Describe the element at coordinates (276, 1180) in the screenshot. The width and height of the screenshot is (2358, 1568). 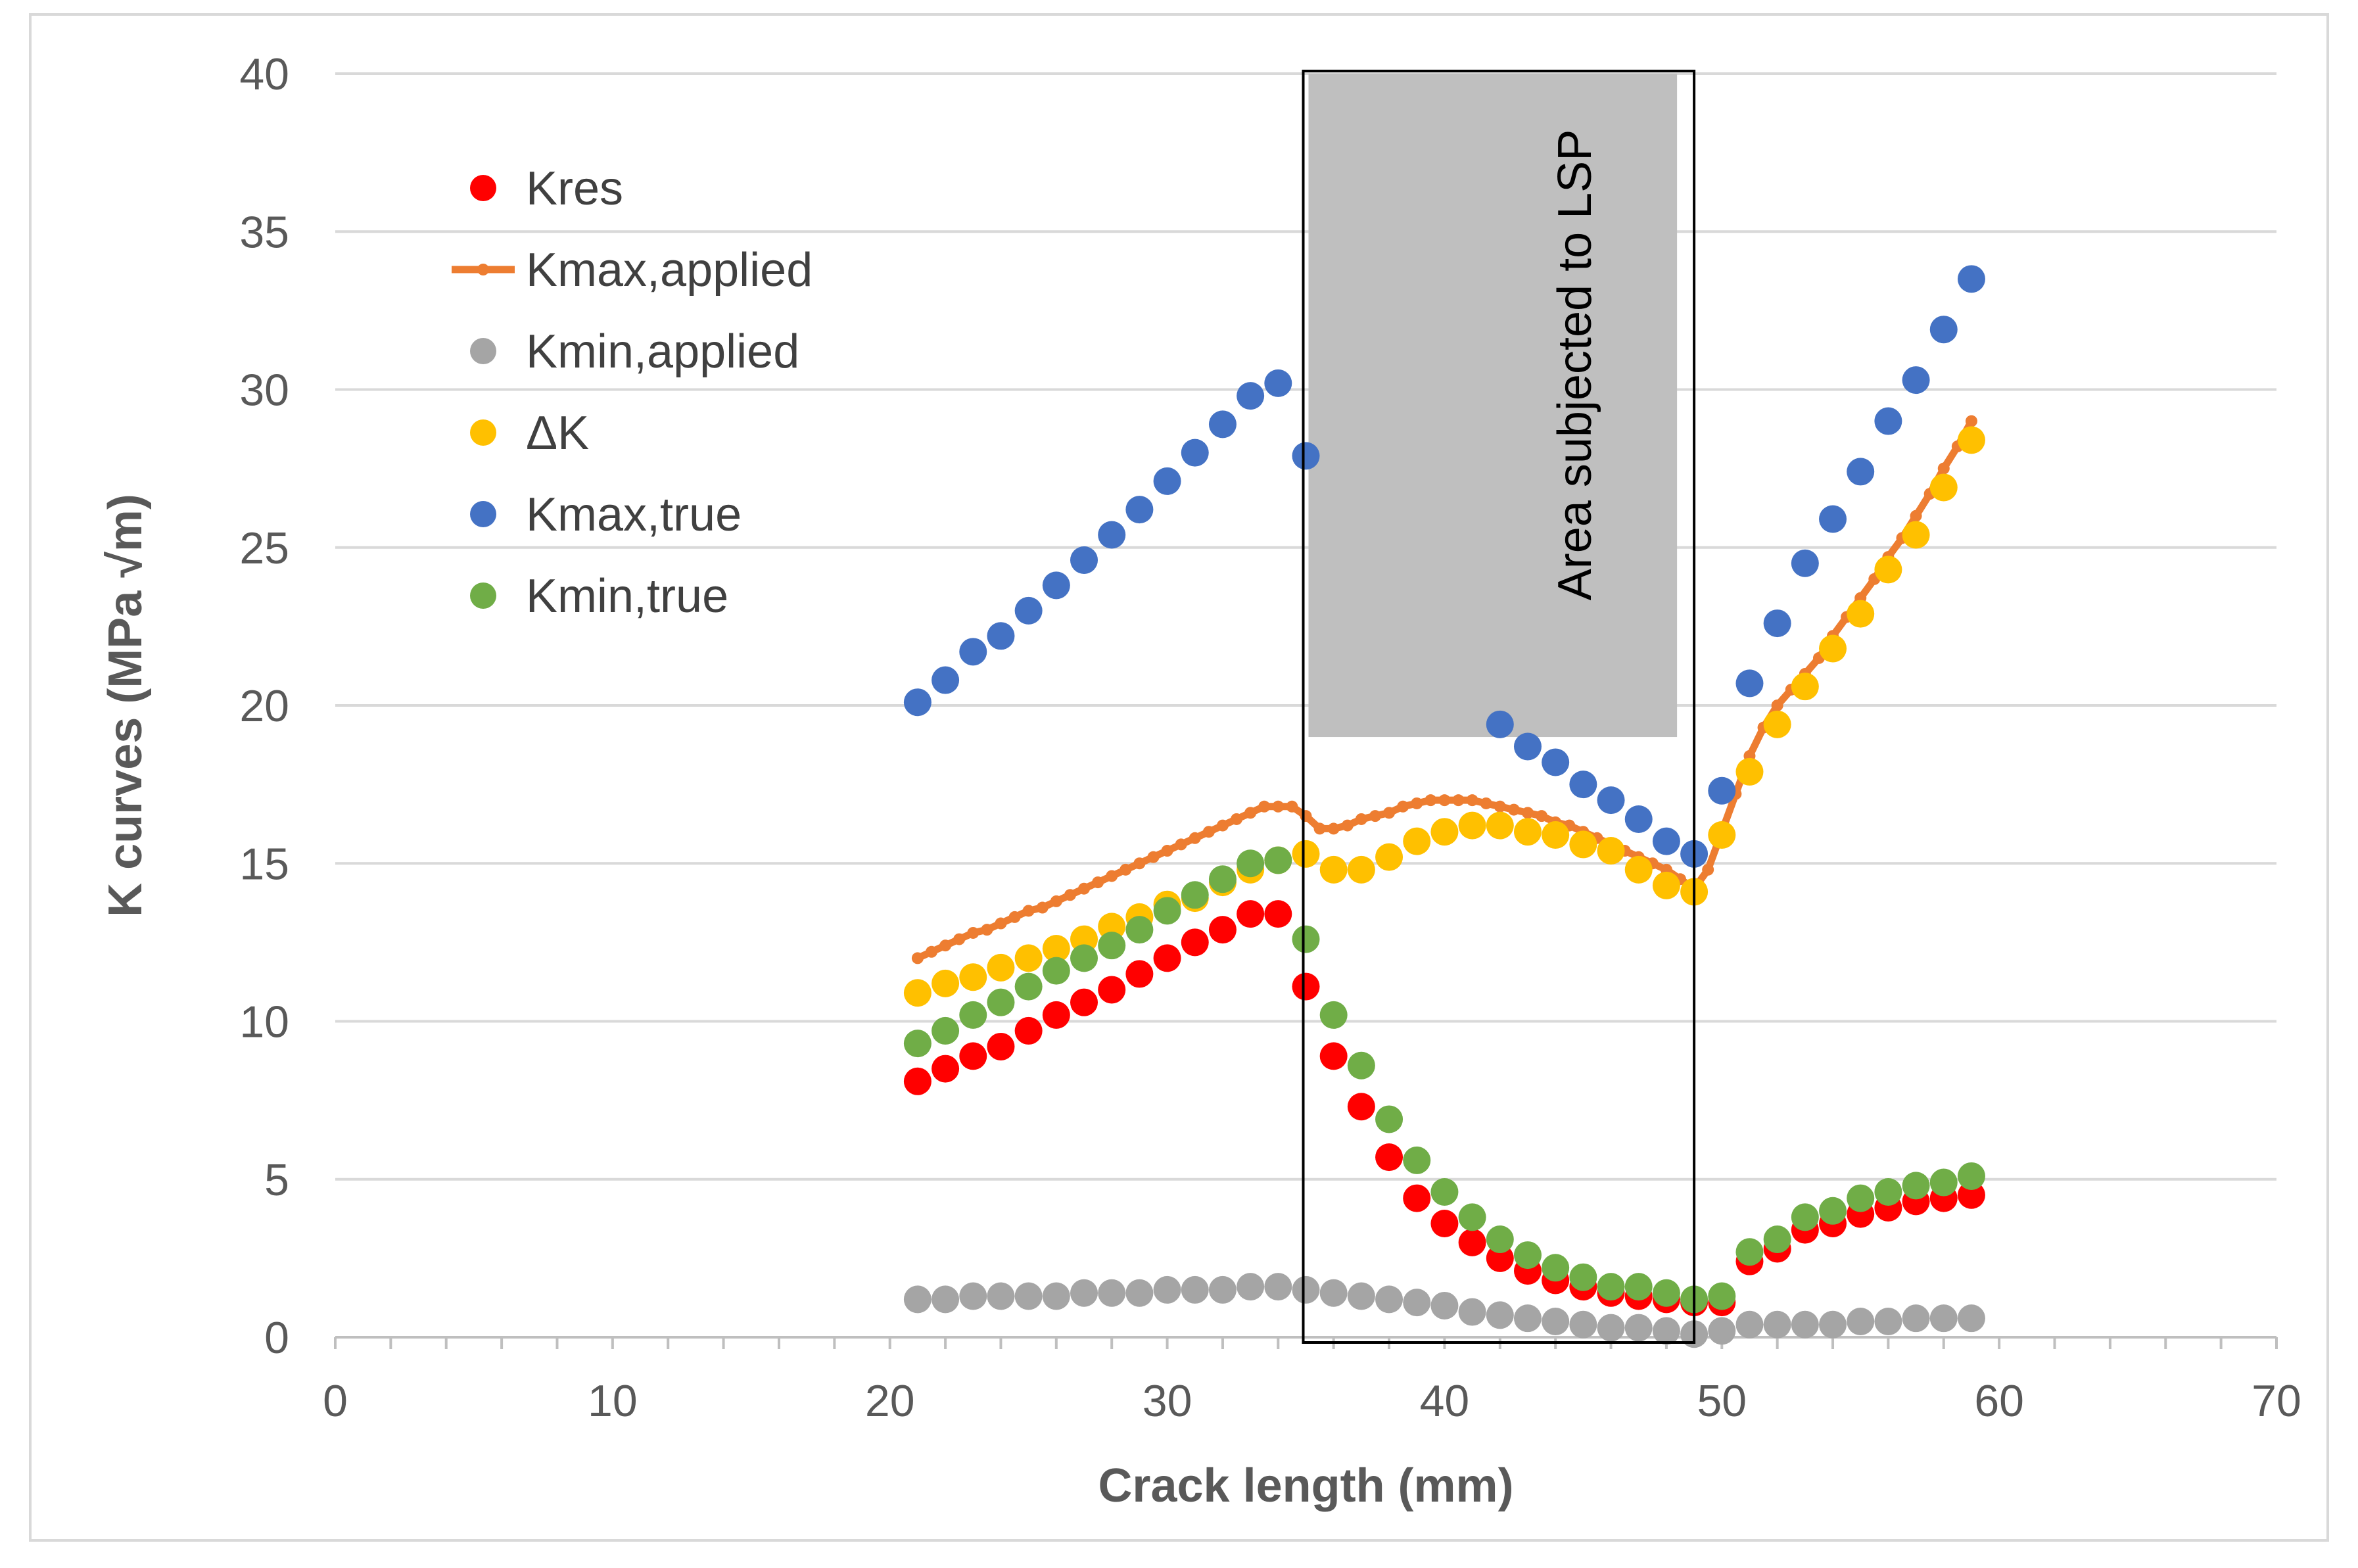
I see `y-tick-label: 5` at that location.